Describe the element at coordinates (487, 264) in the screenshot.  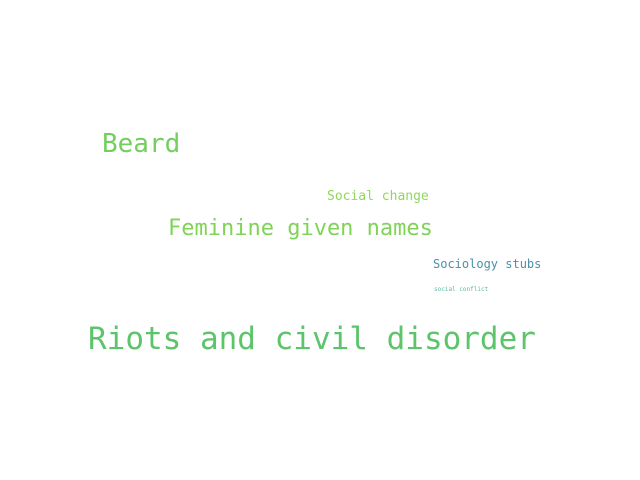
I see `word-sociology-stubs: Sociology stubs` at that location.